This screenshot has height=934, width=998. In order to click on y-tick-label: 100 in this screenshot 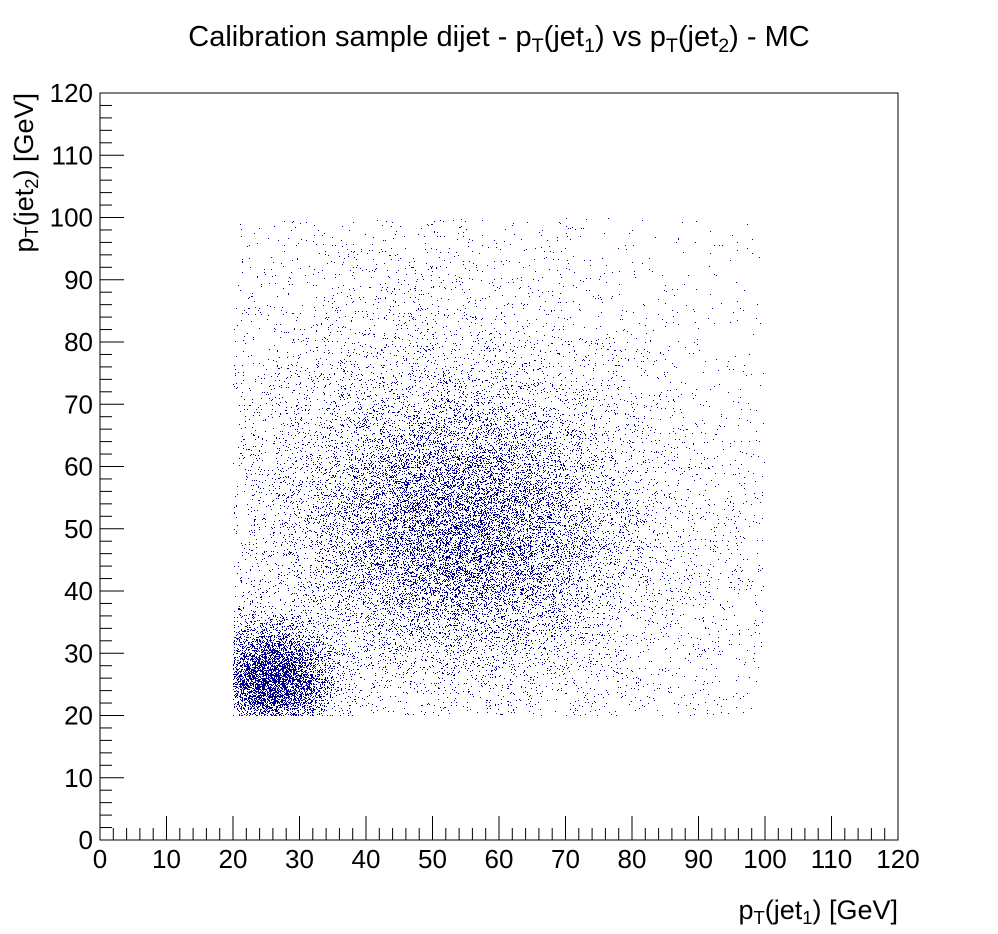, I will do `click(71, 218)`.